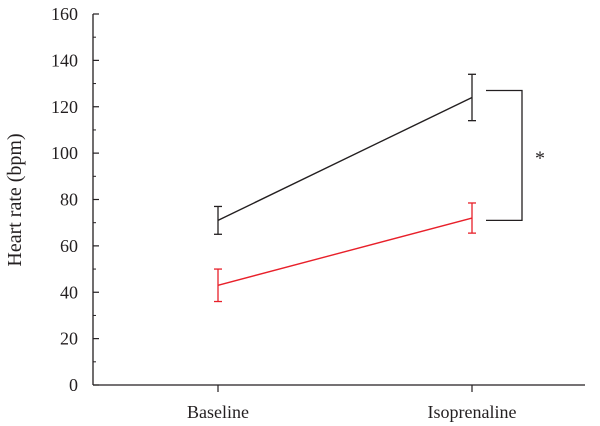 The width and height of the screenshot is (600, 426). Describe the element at coordinates (504, 155) in the screenshot. I see `significance-bracket` at that location.